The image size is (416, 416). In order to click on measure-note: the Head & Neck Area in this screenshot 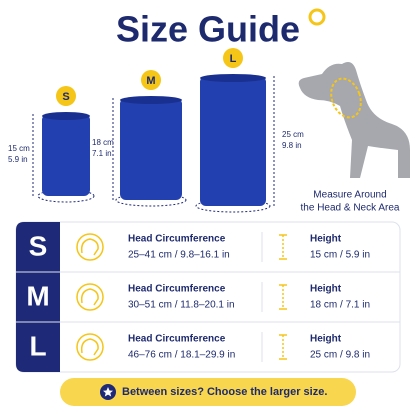, I will do `click(350, 208)`.